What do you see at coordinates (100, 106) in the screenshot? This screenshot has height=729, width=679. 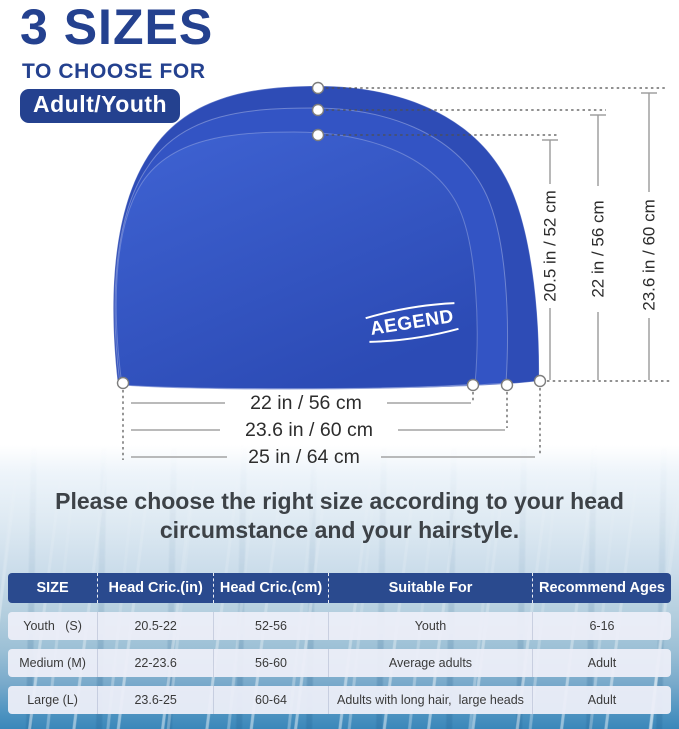 I see `audience-badge: Adult/Youth` at bounding box center [100, 106].